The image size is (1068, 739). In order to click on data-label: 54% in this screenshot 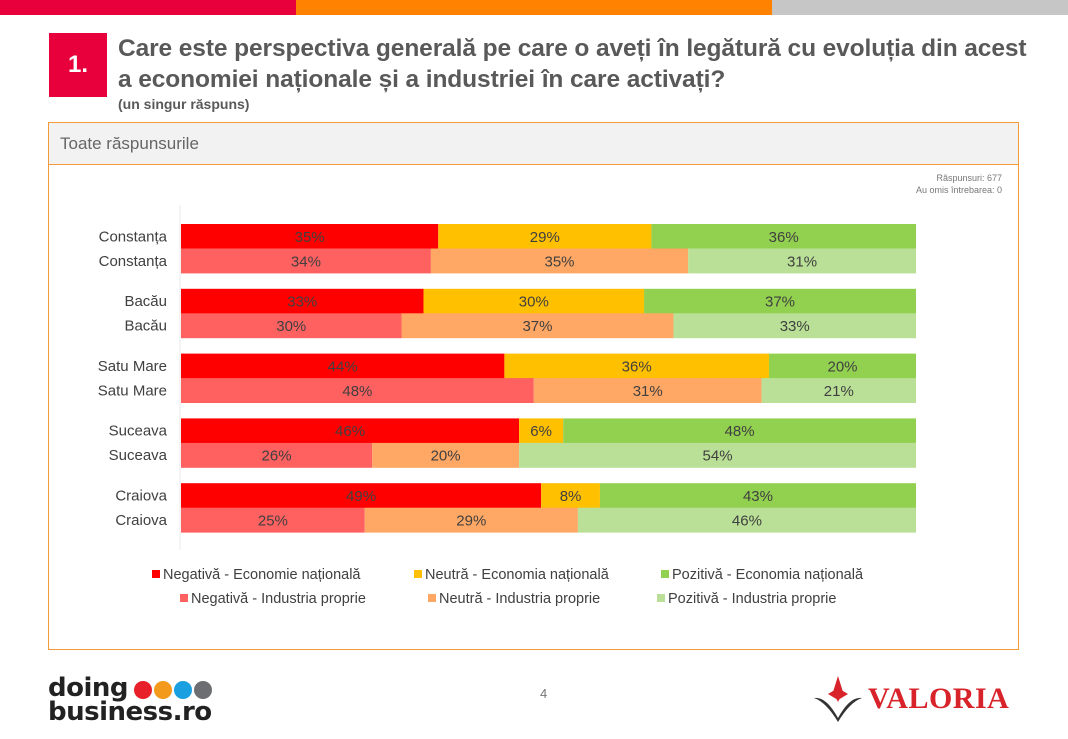, I will do `click(718, 456)`.